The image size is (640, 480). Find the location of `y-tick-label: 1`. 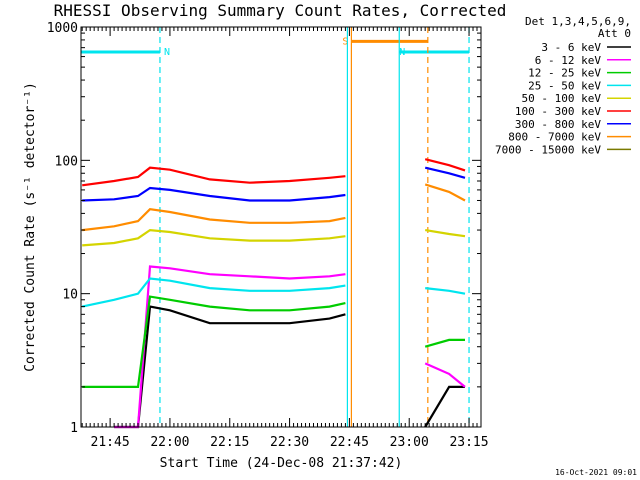

y-tick-label: 1 is located at coordinates (74, 428).